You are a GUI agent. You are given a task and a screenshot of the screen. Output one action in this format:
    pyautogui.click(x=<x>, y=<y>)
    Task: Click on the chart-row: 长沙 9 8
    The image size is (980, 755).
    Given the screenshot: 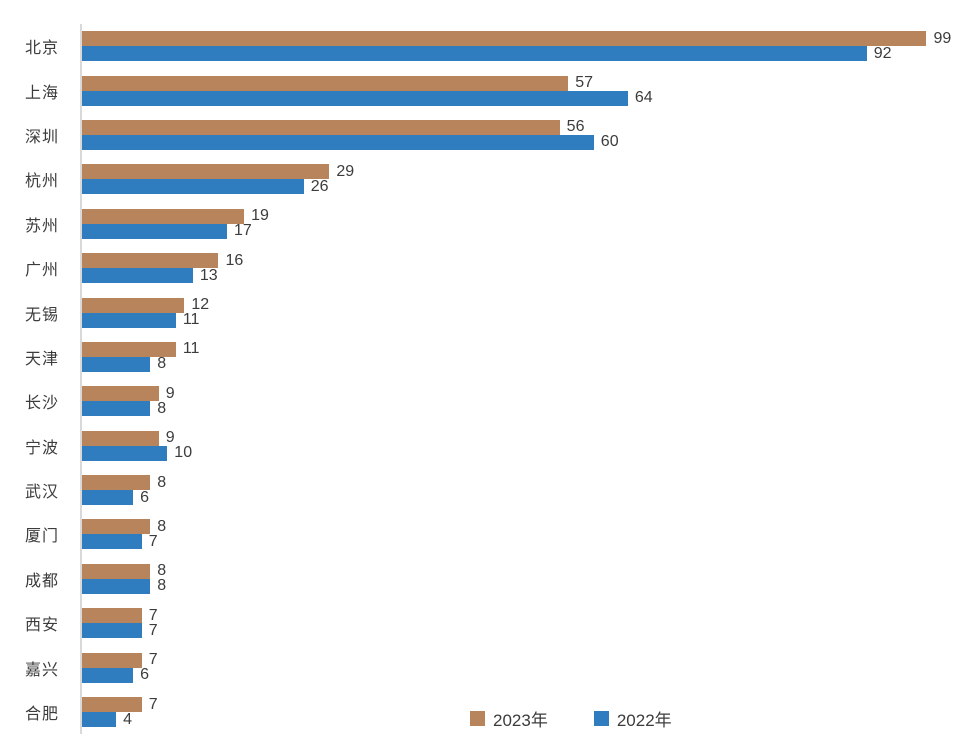 What is the action you would take?
    pyautogui.click(x=490, y=401)
    